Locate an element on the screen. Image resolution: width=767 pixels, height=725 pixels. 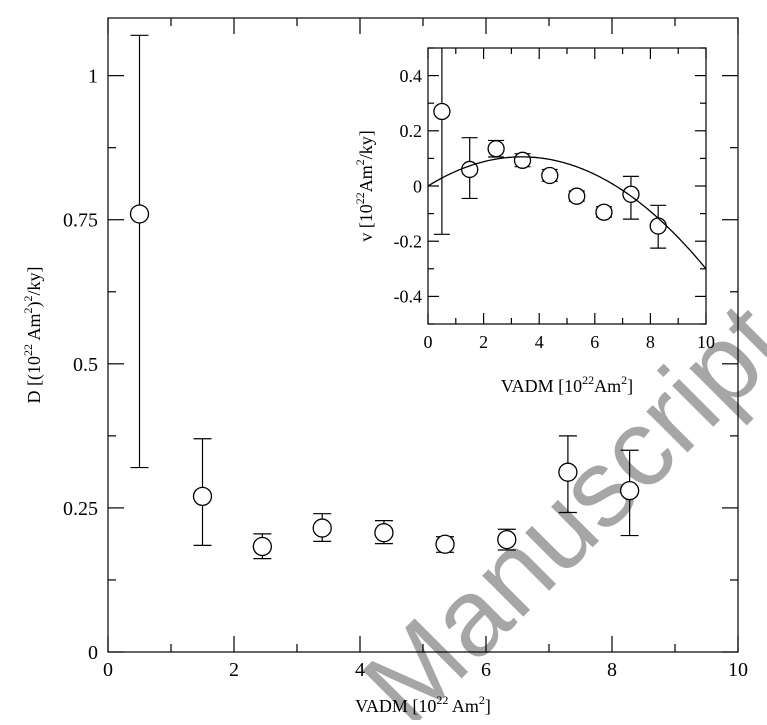
inset-x-tick-label: 4 is located at coordinates (539, 342).